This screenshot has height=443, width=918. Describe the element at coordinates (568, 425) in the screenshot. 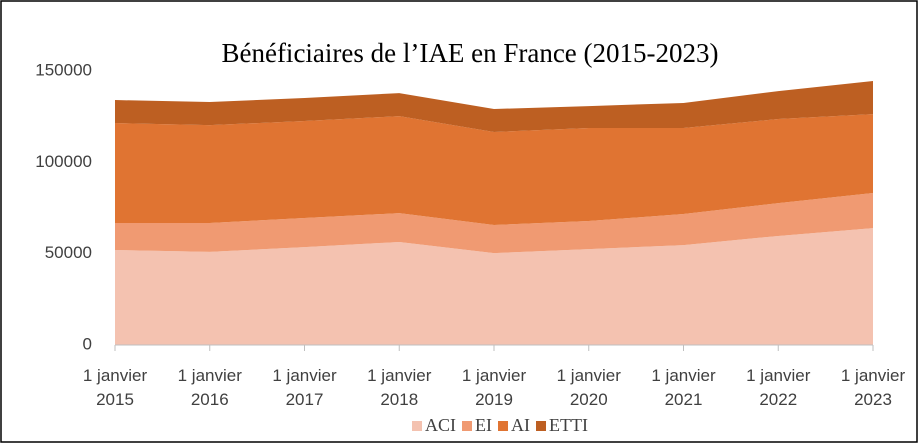

I see `legend-label: ETTI` at that location.